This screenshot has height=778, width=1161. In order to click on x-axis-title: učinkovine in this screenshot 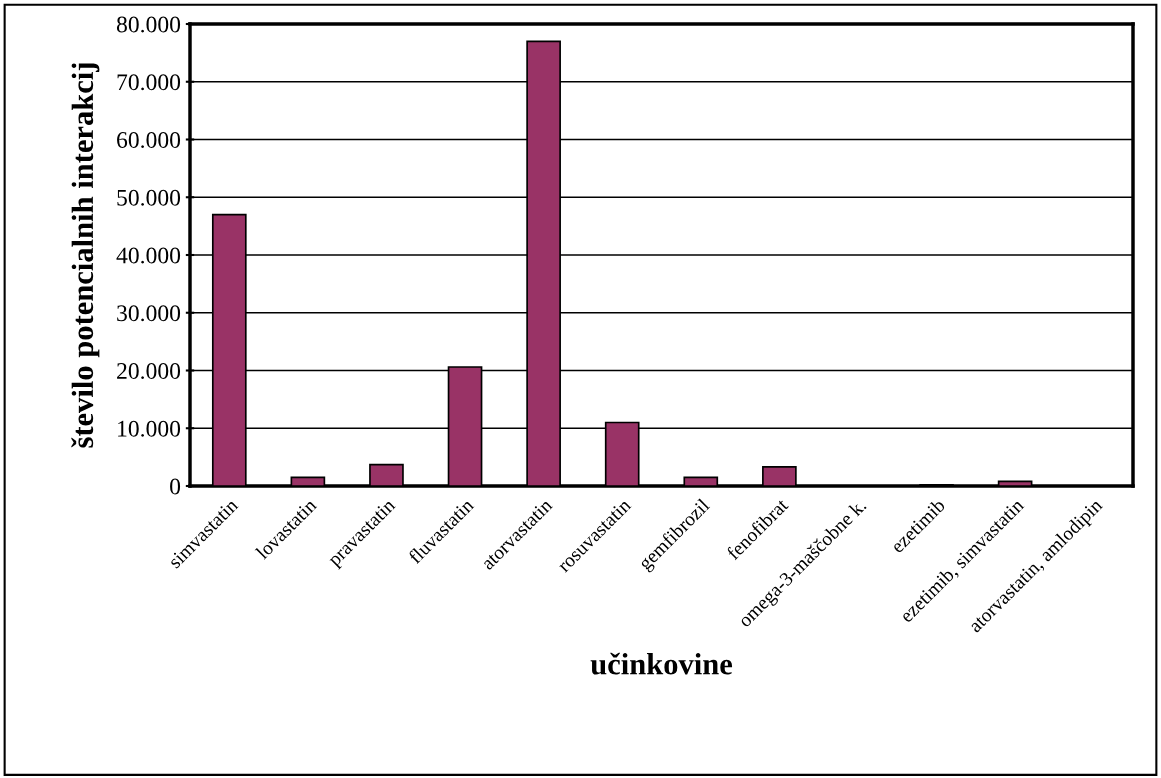, I will do `click(661, 663)`.